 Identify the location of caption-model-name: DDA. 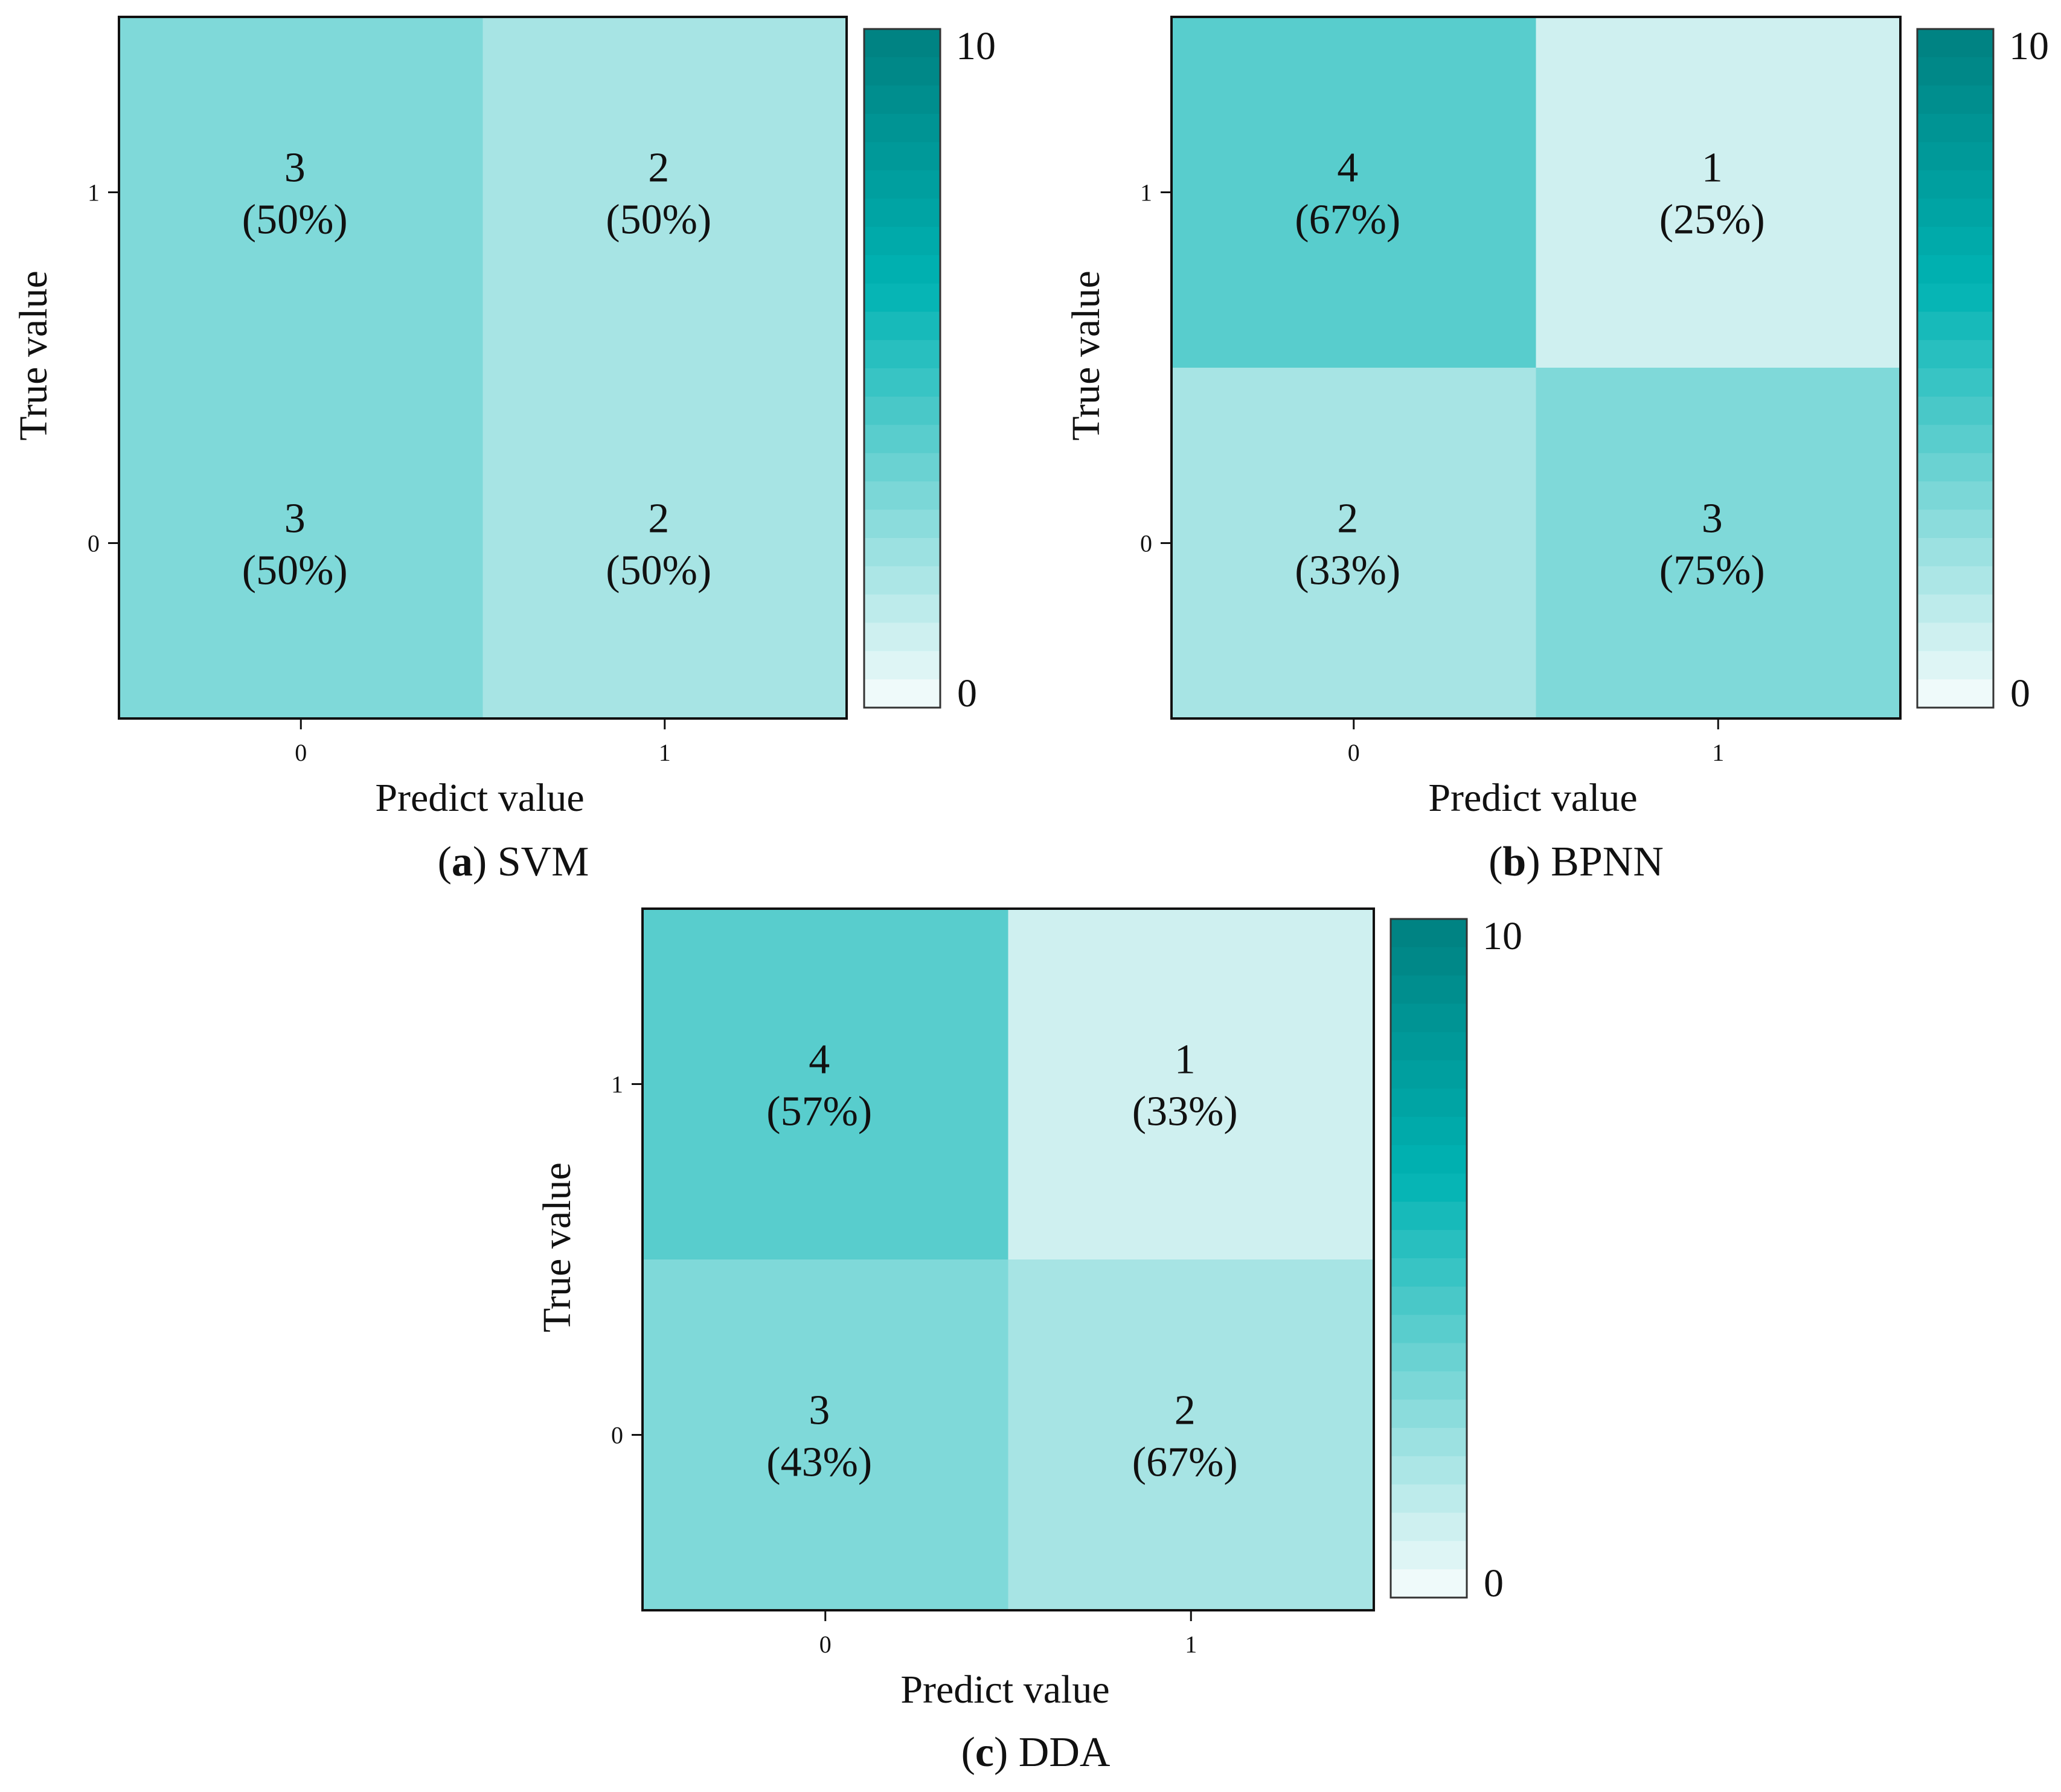
(1065, 1752).